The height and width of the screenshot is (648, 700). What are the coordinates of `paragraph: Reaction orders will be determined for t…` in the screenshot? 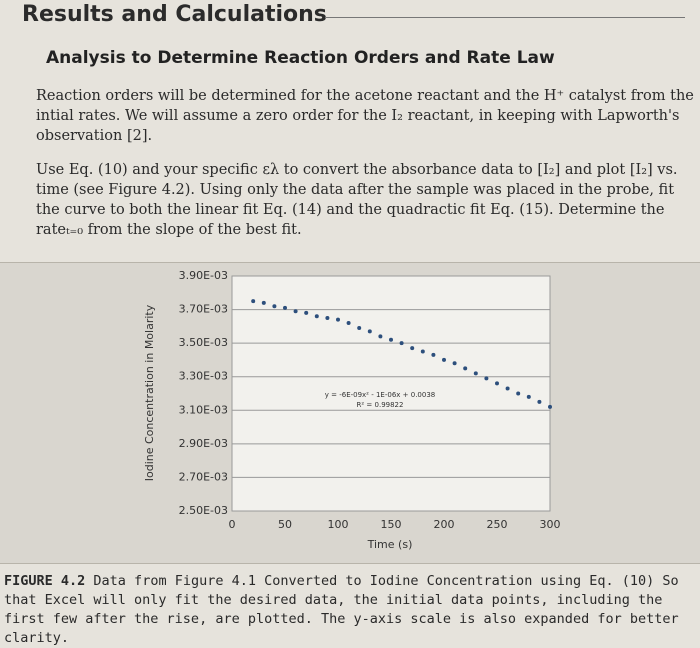 It's located at (365, 116).